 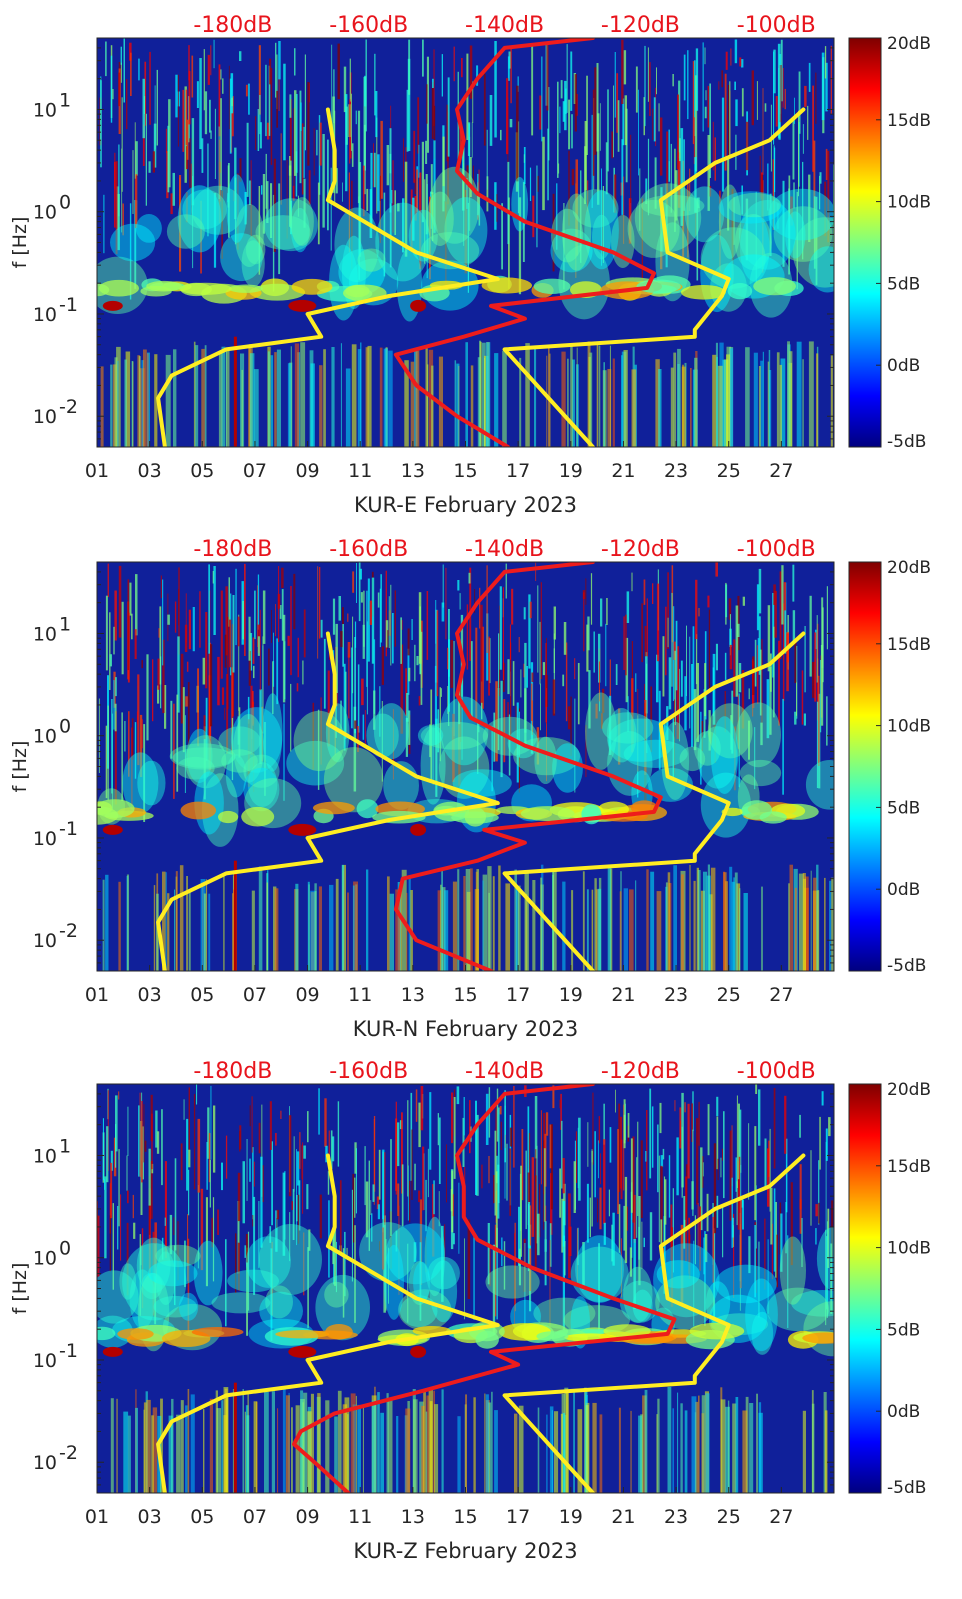 What do you see at coordinates (150, 471) in the screenshot?
I see `x-tick-label: 03` at bounding box center [150, 471].